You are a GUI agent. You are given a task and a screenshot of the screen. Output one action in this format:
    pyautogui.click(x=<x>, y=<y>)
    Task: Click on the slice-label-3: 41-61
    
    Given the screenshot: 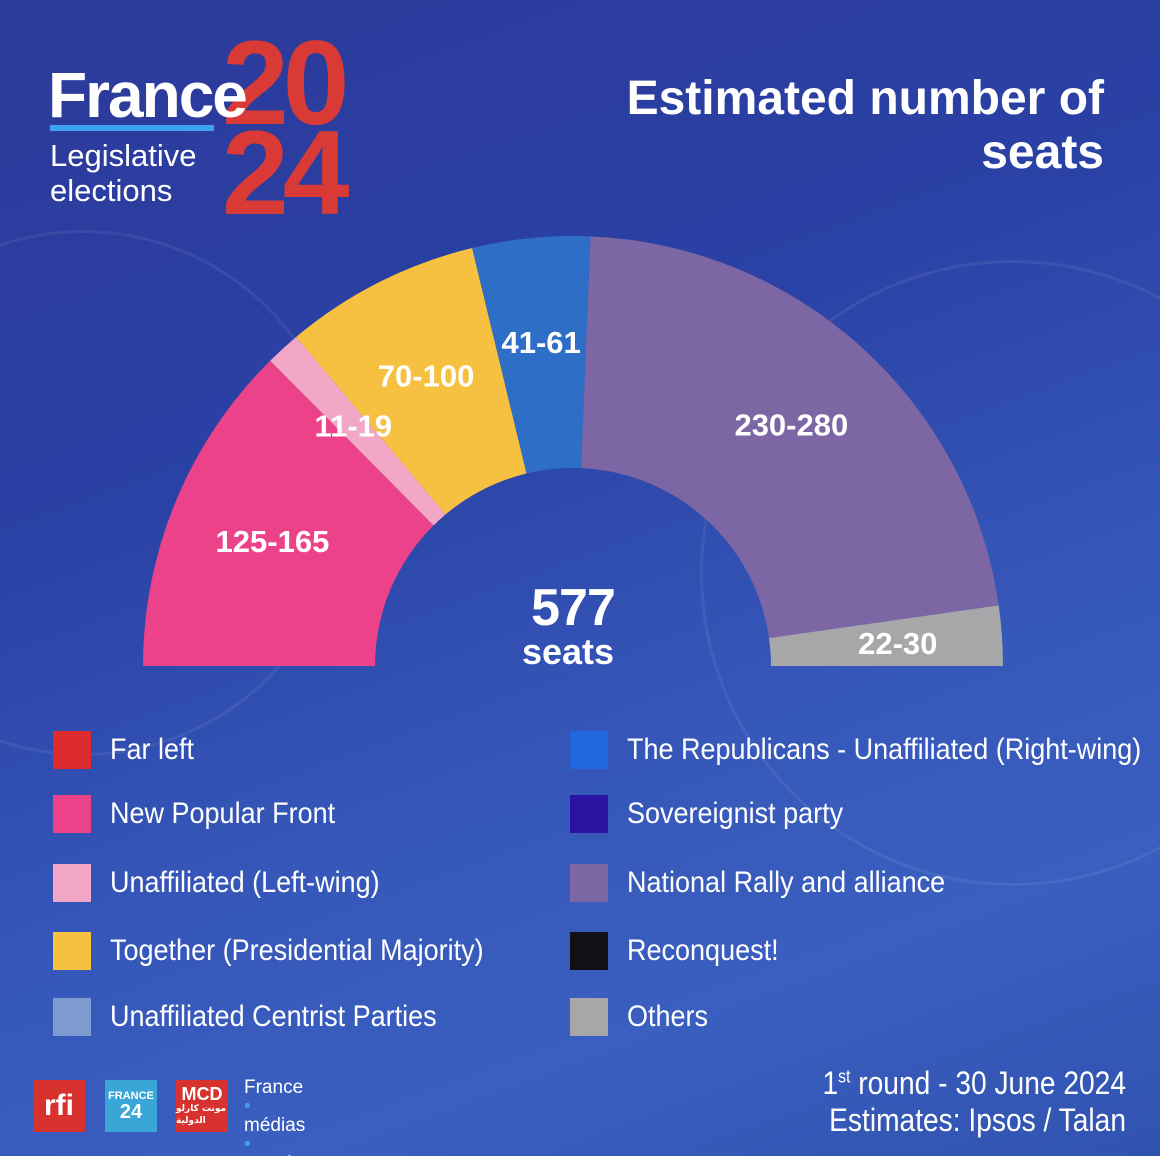 What is the action you would take?
    pyautogui.click(x=540, y=342)
    